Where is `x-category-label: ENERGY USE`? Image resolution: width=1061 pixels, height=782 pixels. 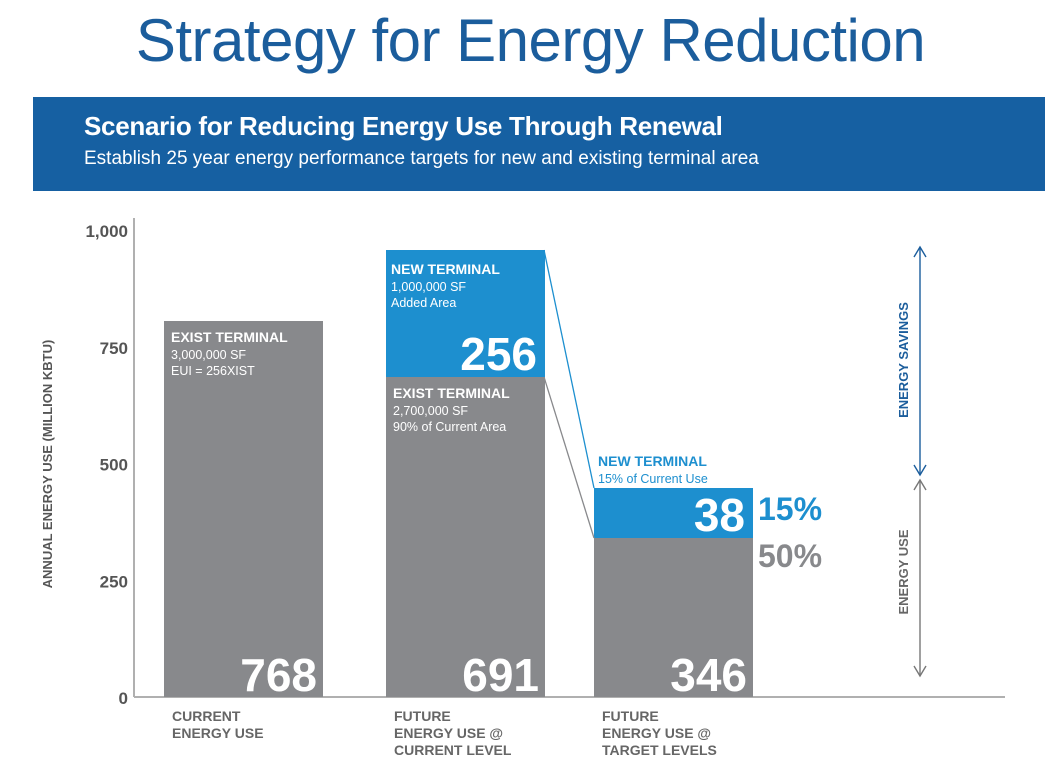
x-category-label: ENERGY USE is located at coordinates (218, 733).